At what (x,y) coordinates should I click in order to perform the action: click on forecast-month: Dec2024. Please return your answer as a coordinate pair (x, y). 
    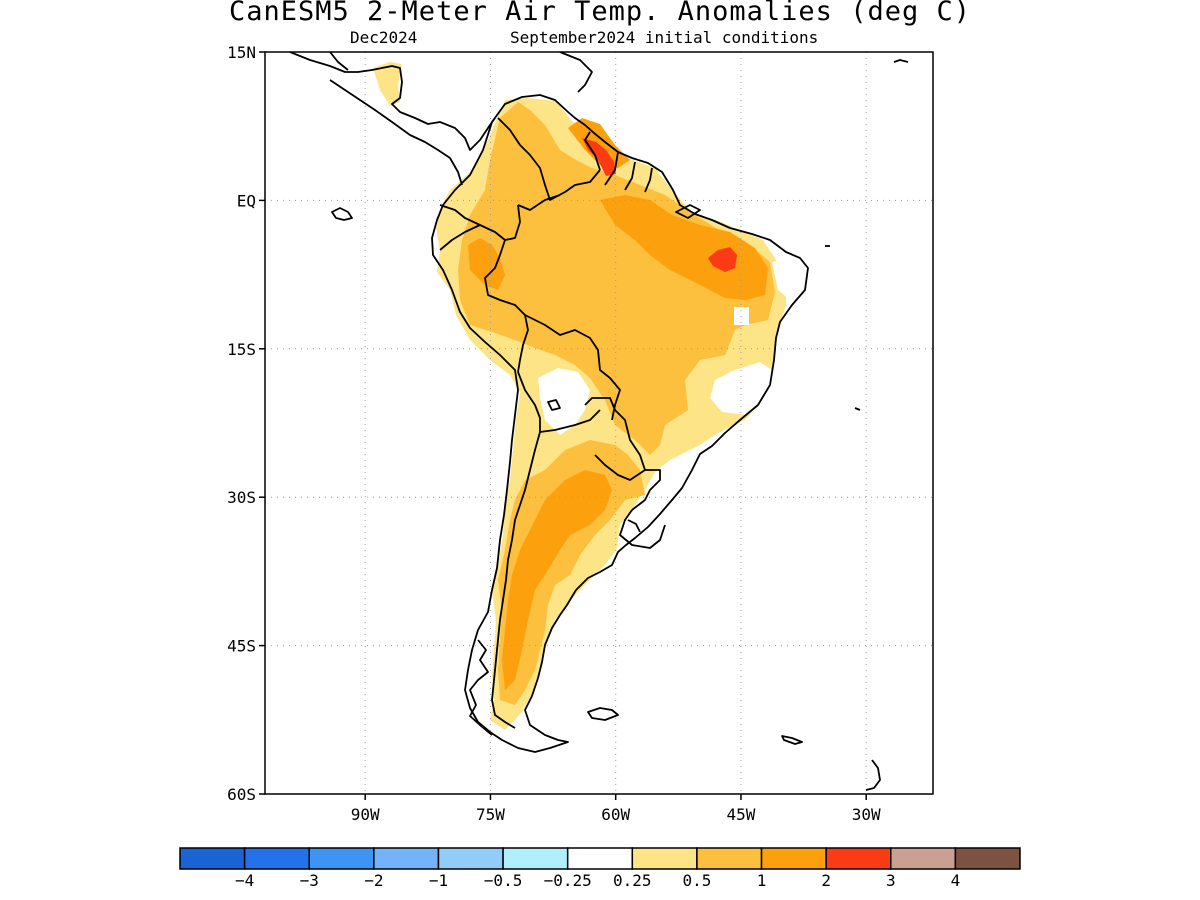
    Looking at the image, I should click on (384, 37).